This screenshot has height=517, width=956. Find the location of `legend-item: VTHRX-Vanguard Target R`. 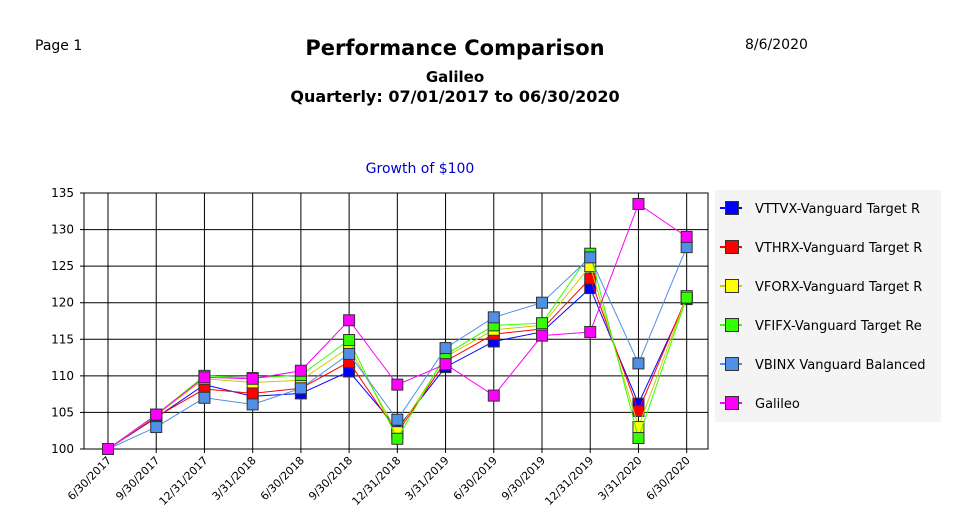

legend-item: VTHRX-Vanguard Target R is located at coordinates (821, 248).